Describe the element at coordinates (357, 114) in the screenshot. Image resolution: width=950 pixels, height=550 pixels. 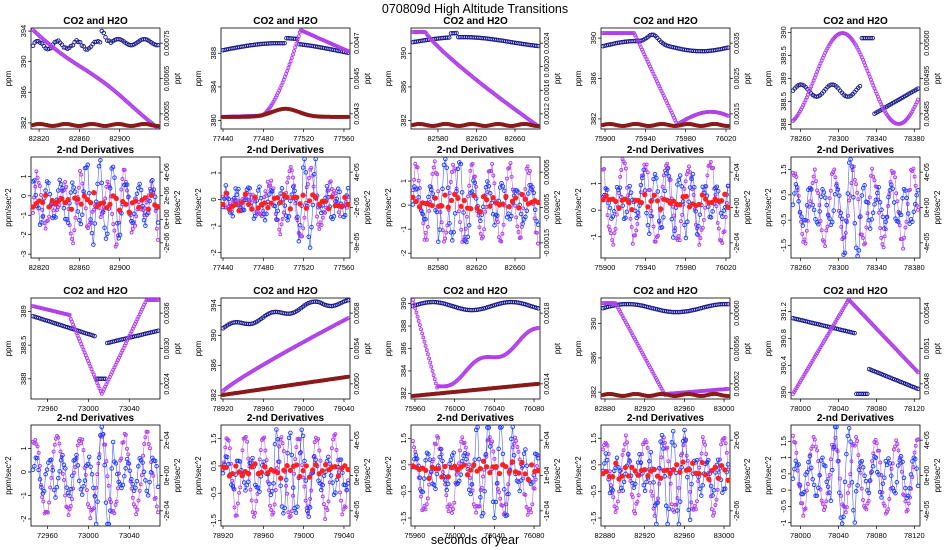
I see `y2-tick-label: 0.0043` at that location.